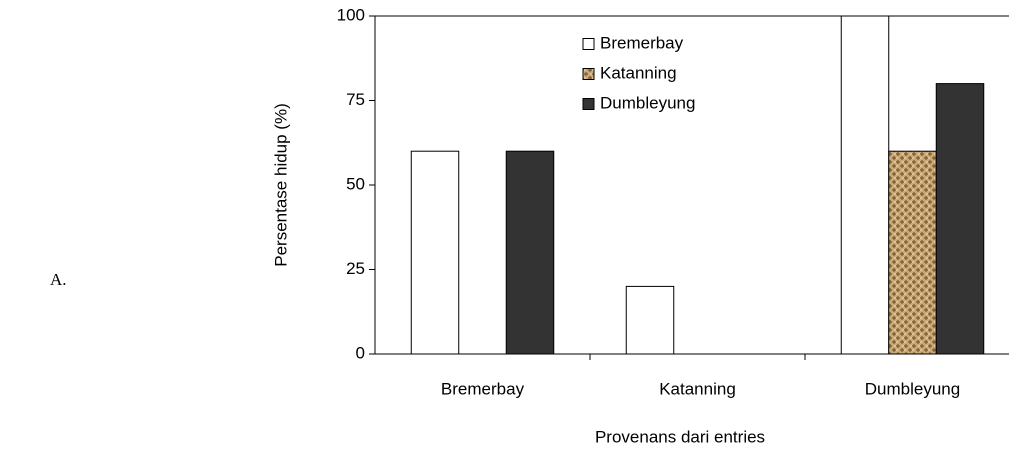 This screenshot has width=1009, height=458. Describe the element at coordinates (912, 388) in the screenshot. I see `x-tick-label: Dumbleyung` at that location.